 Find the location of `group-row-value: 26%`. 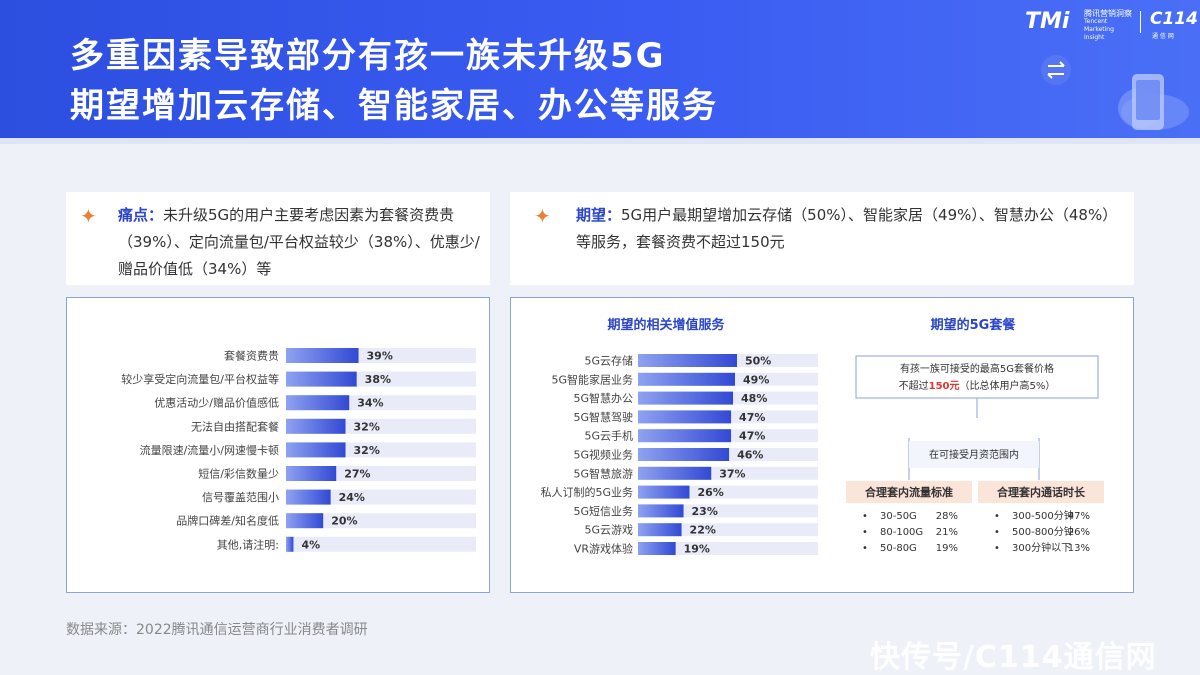

group-row-value: 26% is located at coordinates (1079, 532).